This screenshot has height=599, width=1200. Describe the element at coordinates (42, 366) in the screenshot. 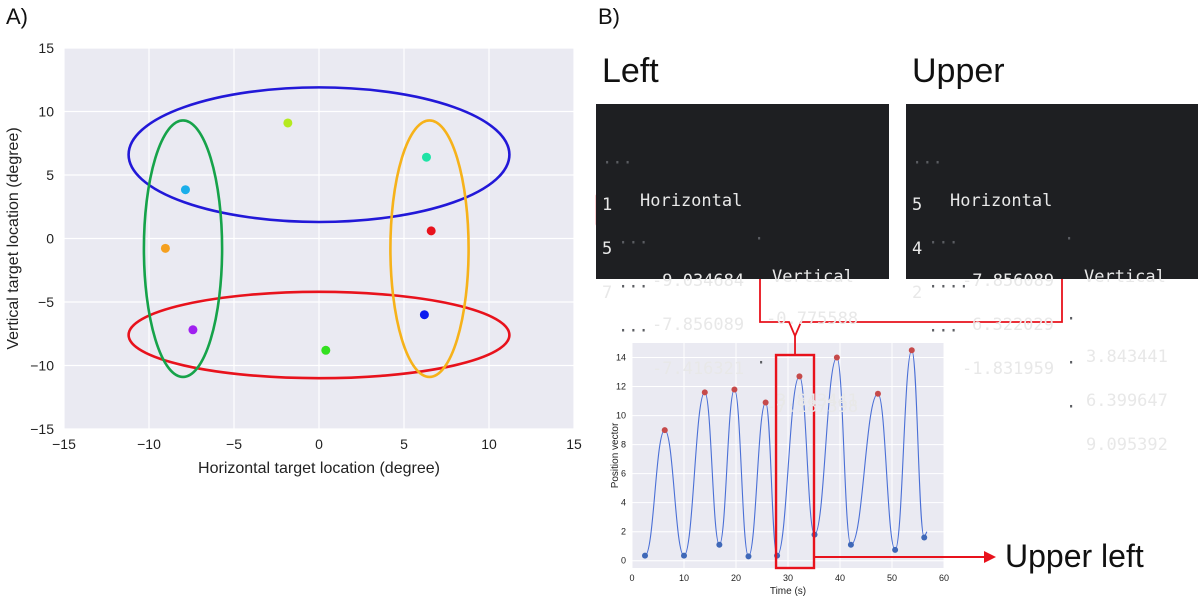

I see `scatter-y-tick-label: −10` at that location.